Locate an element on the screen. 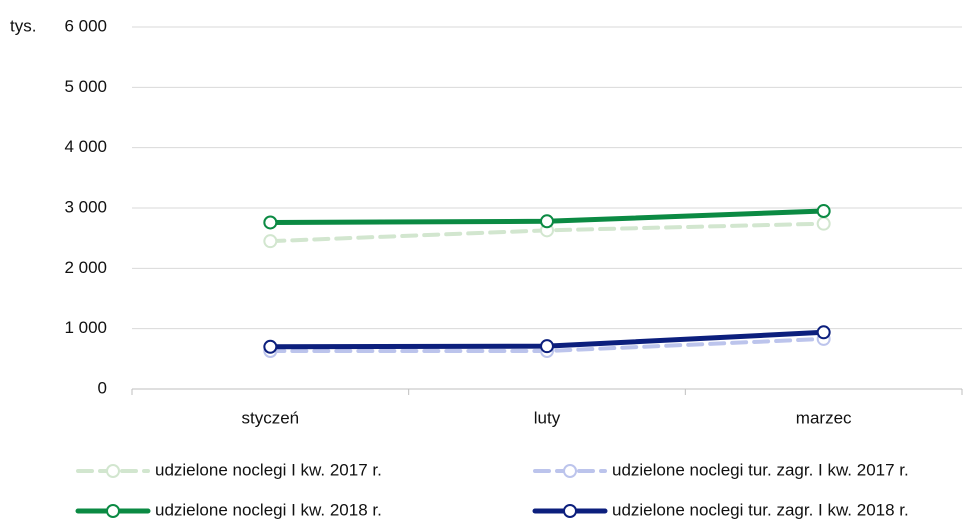 This screenshot has width=967, height=522. legend-label: udzielone noclegi I kw. 2017 r. is located at coordinates (268, 469).